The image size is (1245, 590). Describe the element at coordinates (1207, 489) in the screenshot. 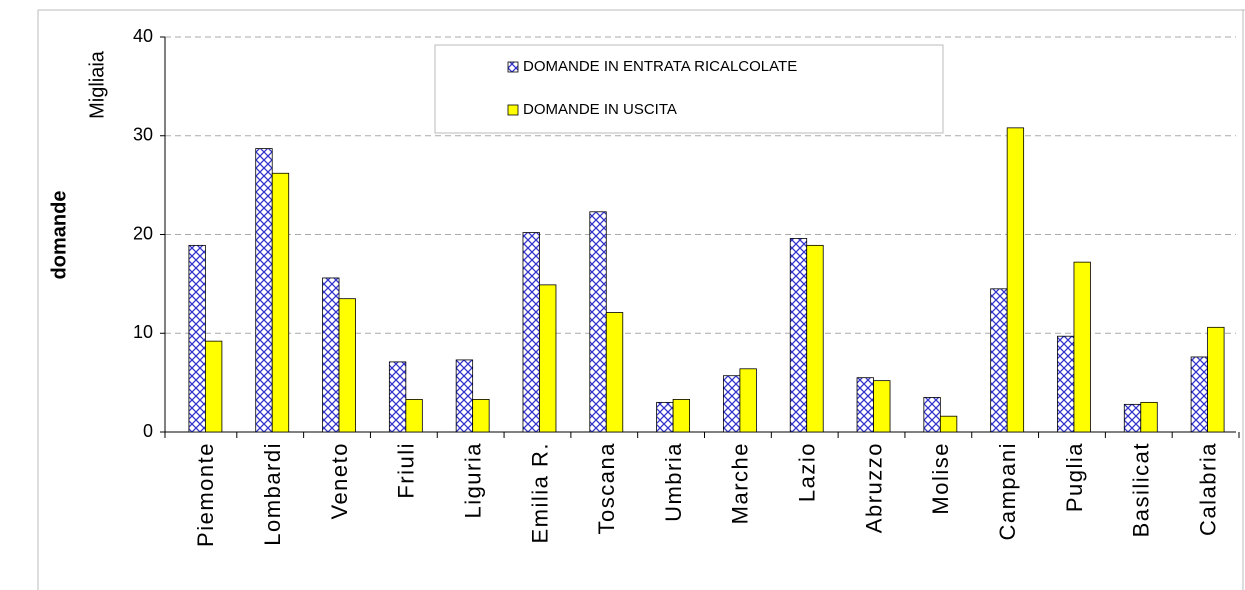

I see `x-tick-label: Calabria` at that location.